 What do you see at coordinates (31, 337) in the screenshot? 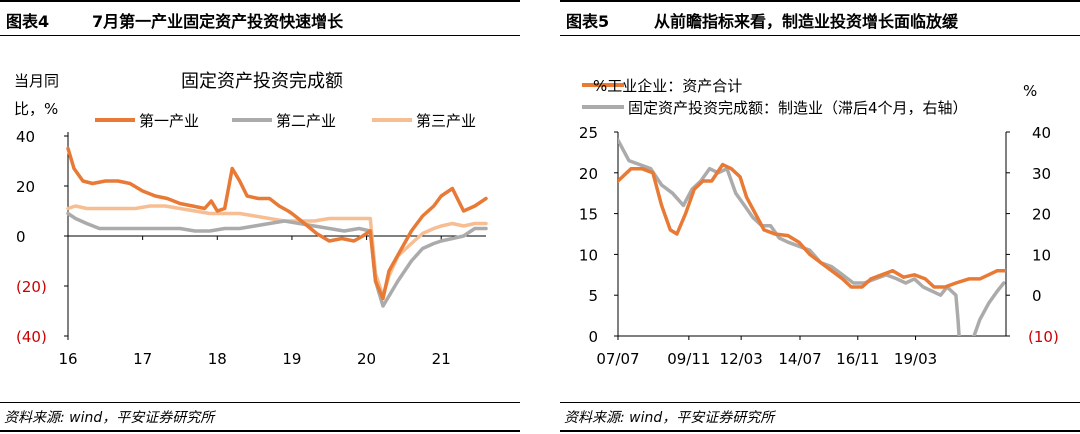
I see `y-tick-label: (40)` at bounding box center [31, 337].